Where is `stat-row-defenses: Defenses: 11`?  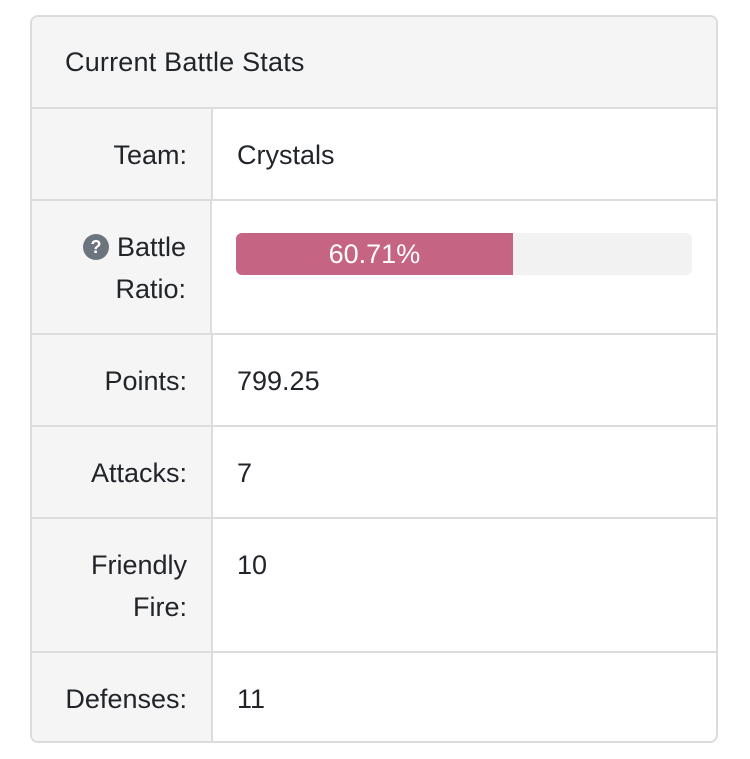
stat-row-defenses: Defenses: 11 is located at coordinates (374, 697).